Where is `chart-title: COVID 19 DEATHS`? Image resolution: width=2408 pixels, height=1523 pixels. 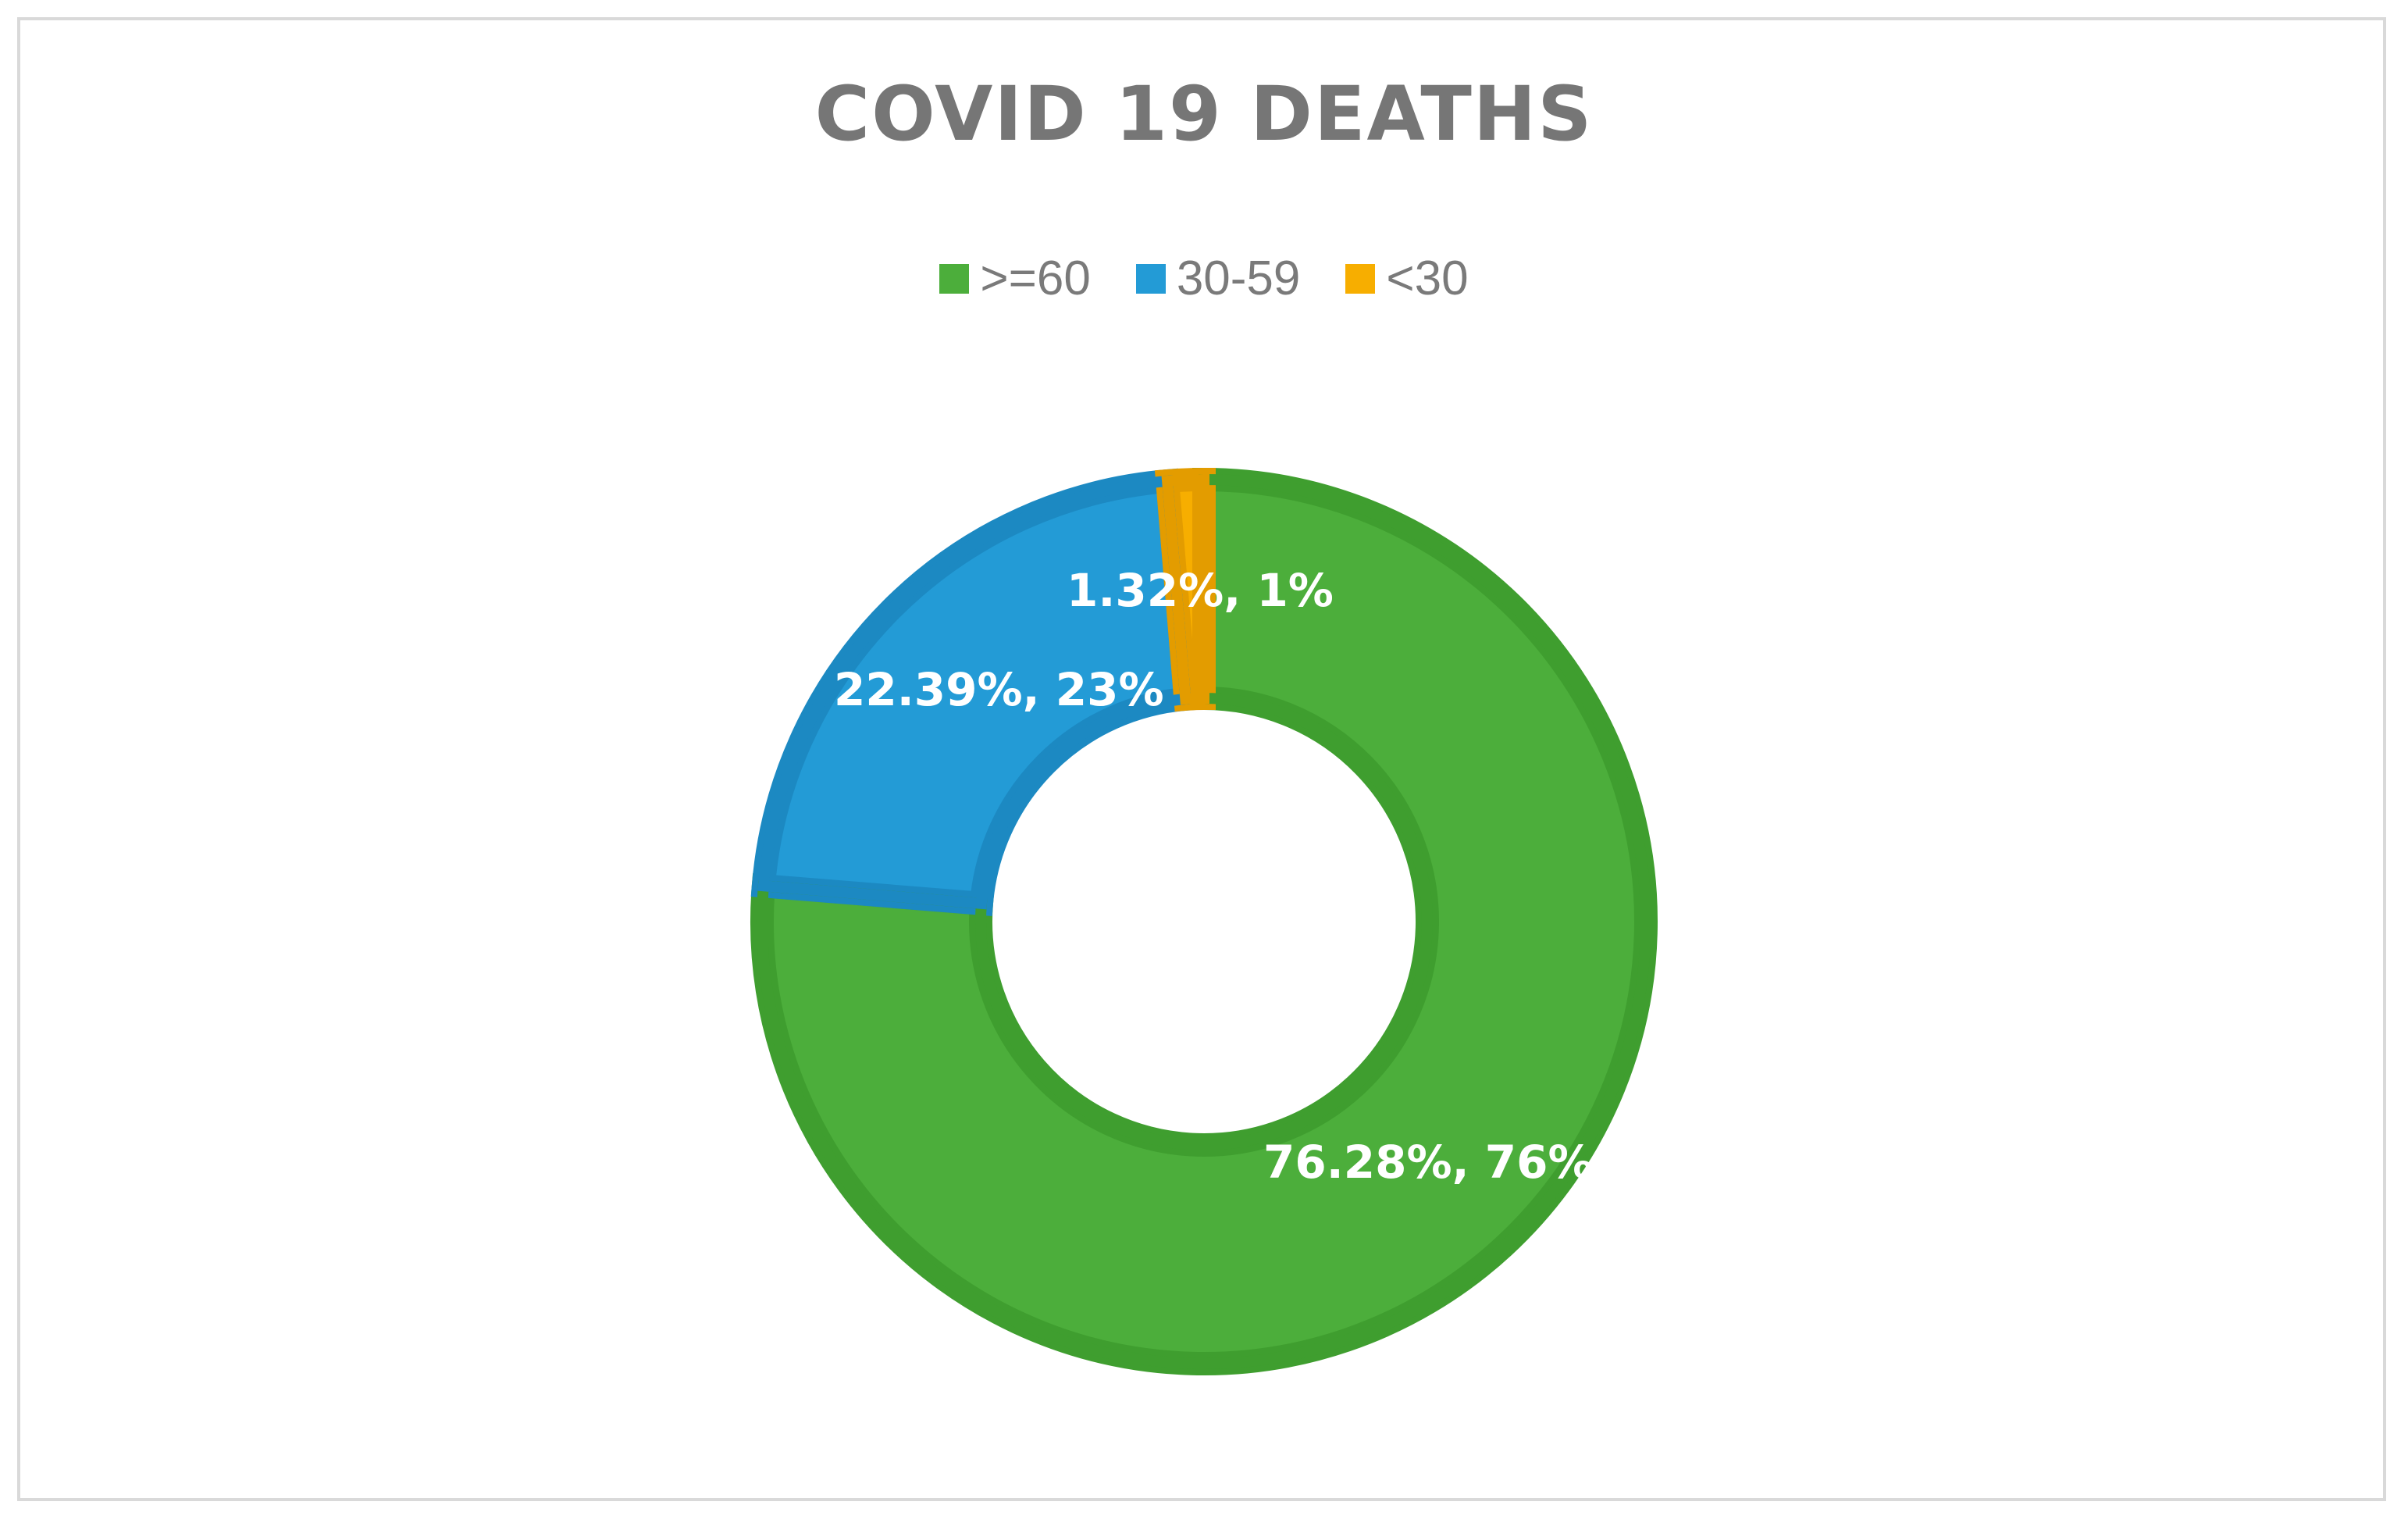 chart-title: COVID 19 DEATHS is located at coordinates (1204, 114).